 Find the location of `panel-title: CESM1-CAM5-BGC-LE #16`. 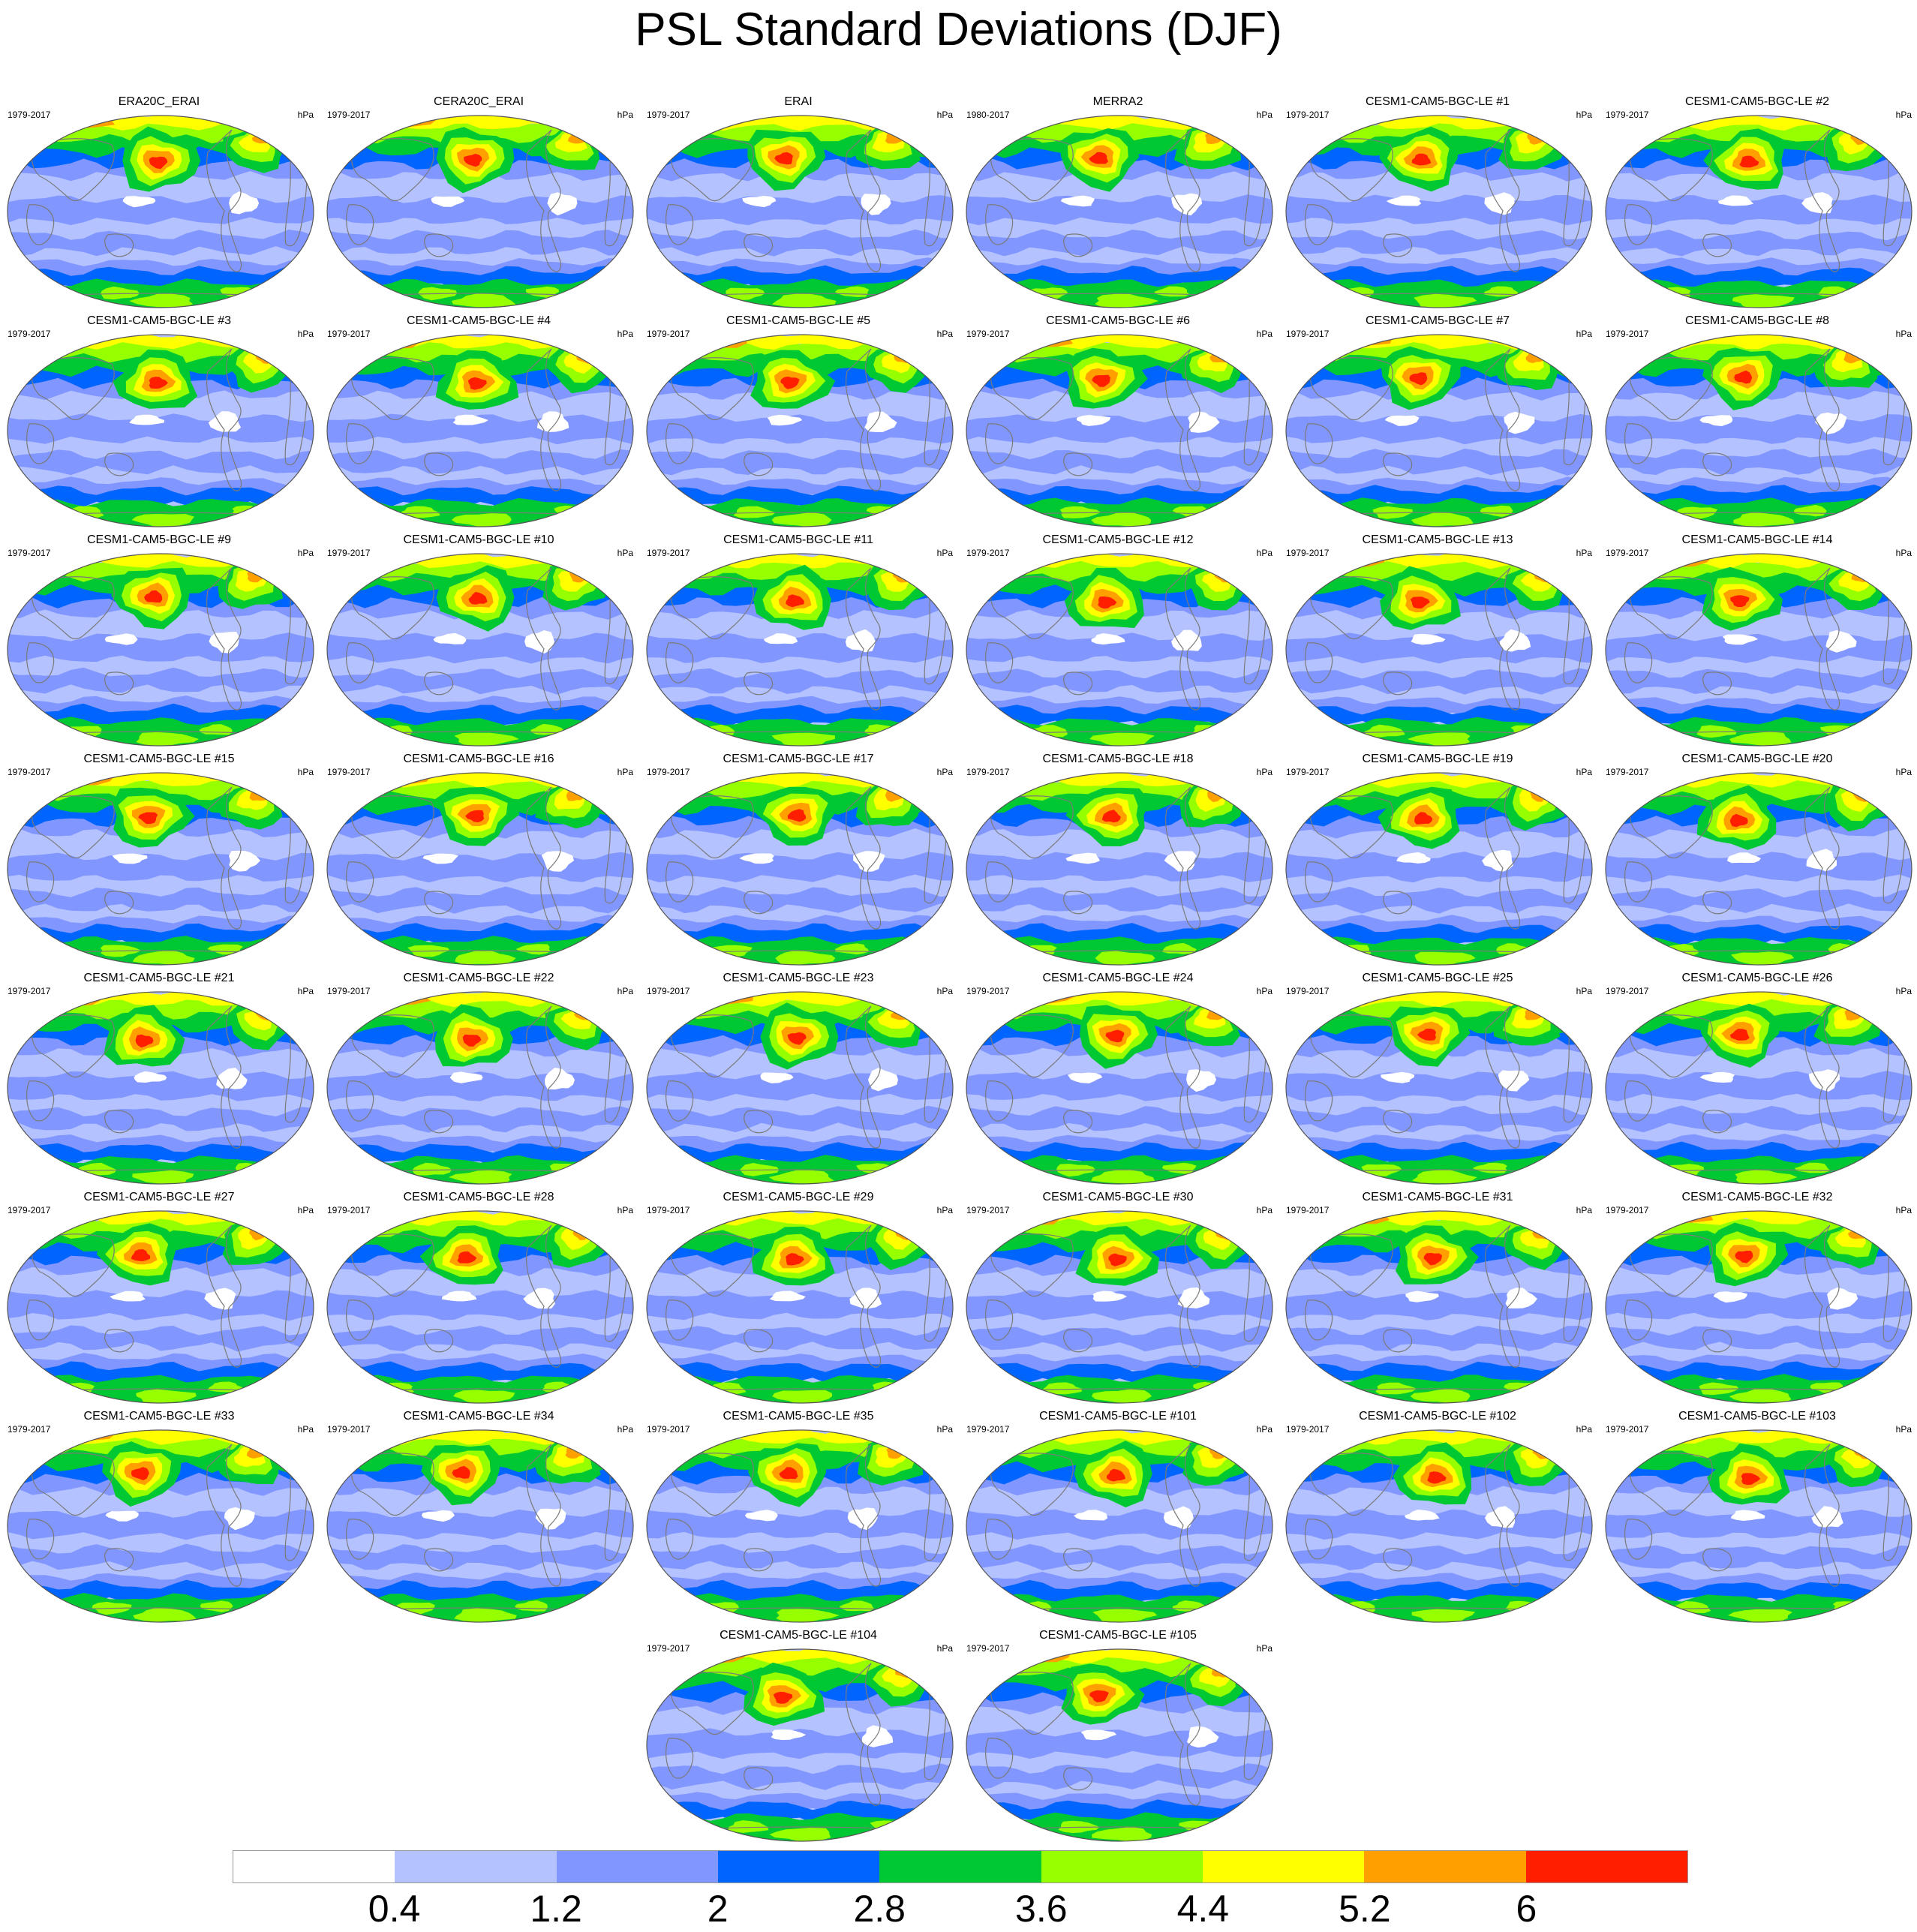

panel-title: CESM1-CAM5-BGC-LE #16 is located at coordinates (478, 759).